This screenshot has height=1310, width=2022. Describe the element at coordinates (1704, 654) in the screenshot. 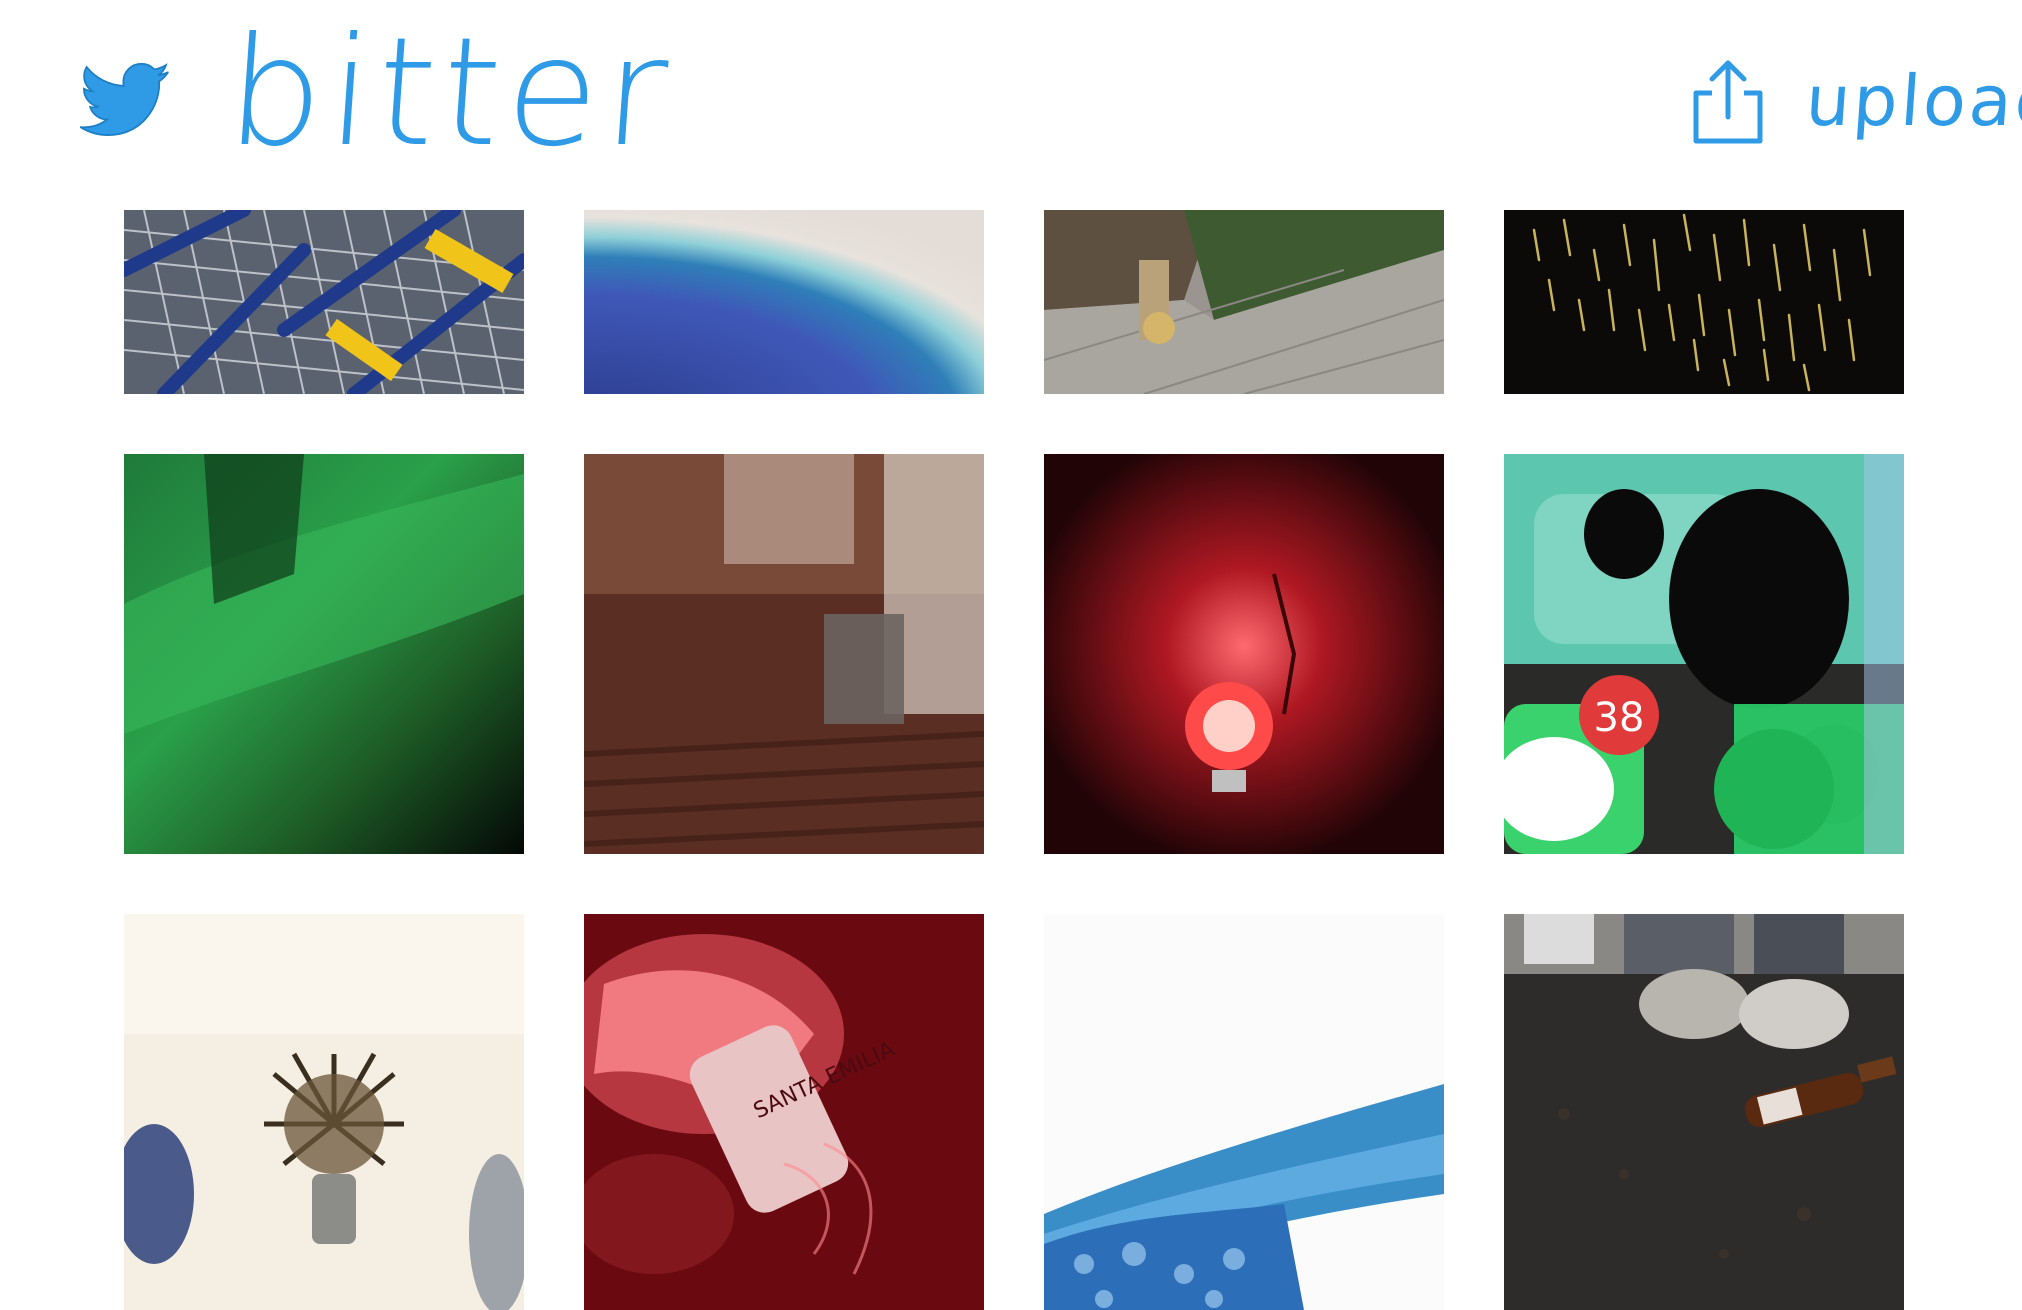

I see `photo-tile: 38` at that location.